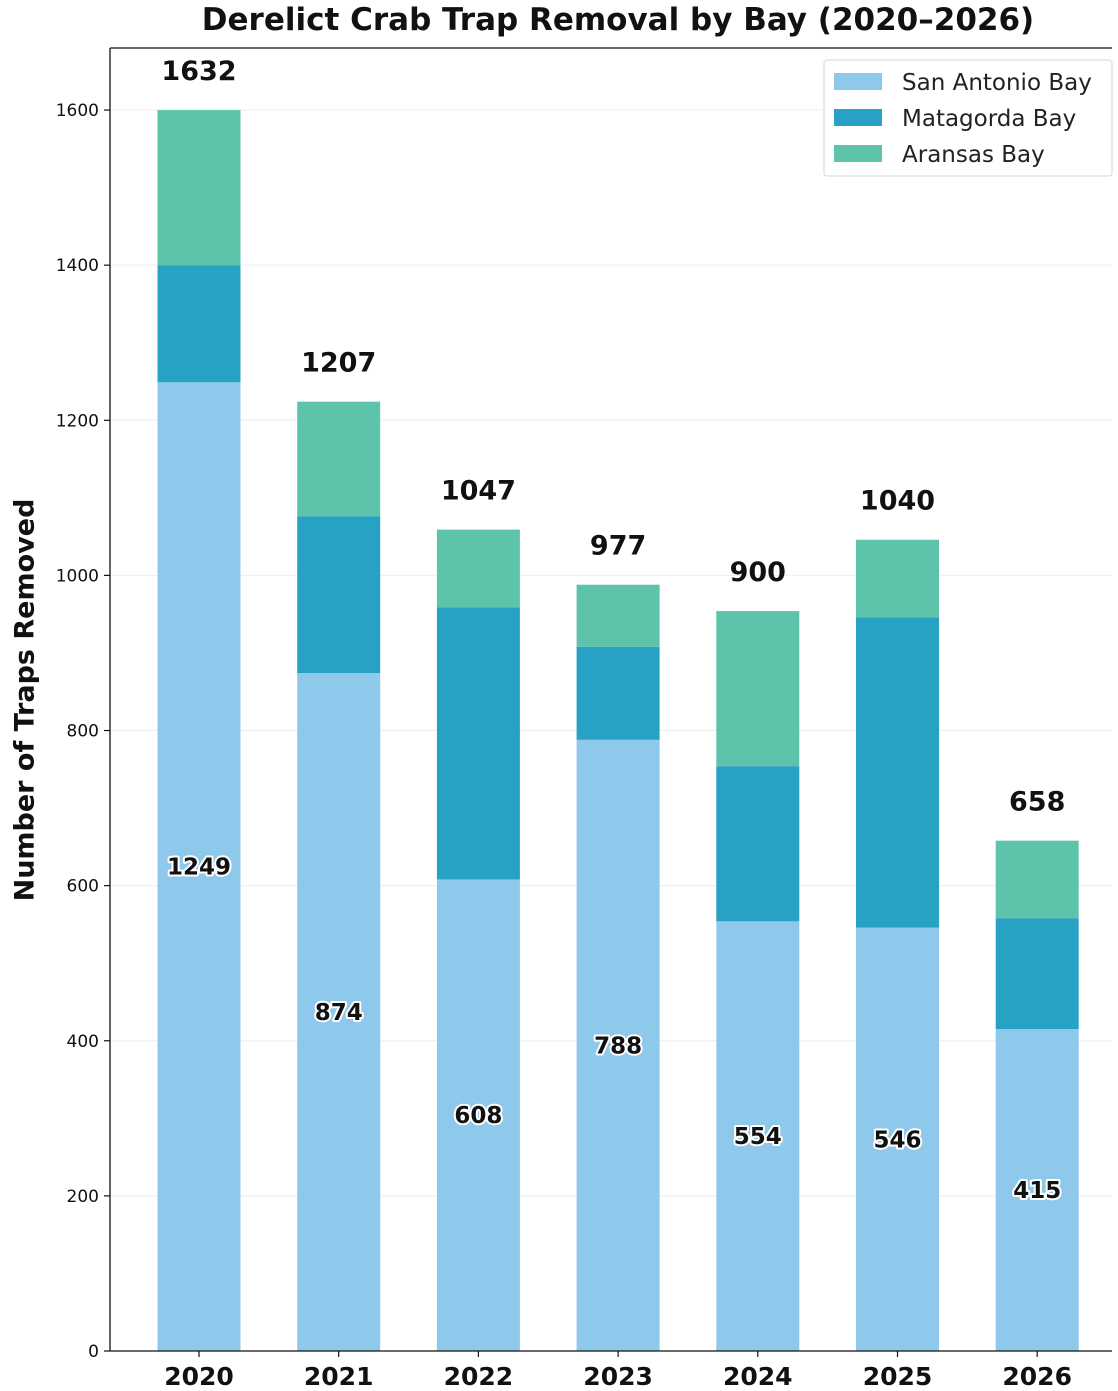 Image resolution: width=1118 pixels, height=1391 pixels. What do you see at coordinates (758, 1376) in the screenshot?
I see `x-tick-label: 2024` at bounding box center [758, 1376].